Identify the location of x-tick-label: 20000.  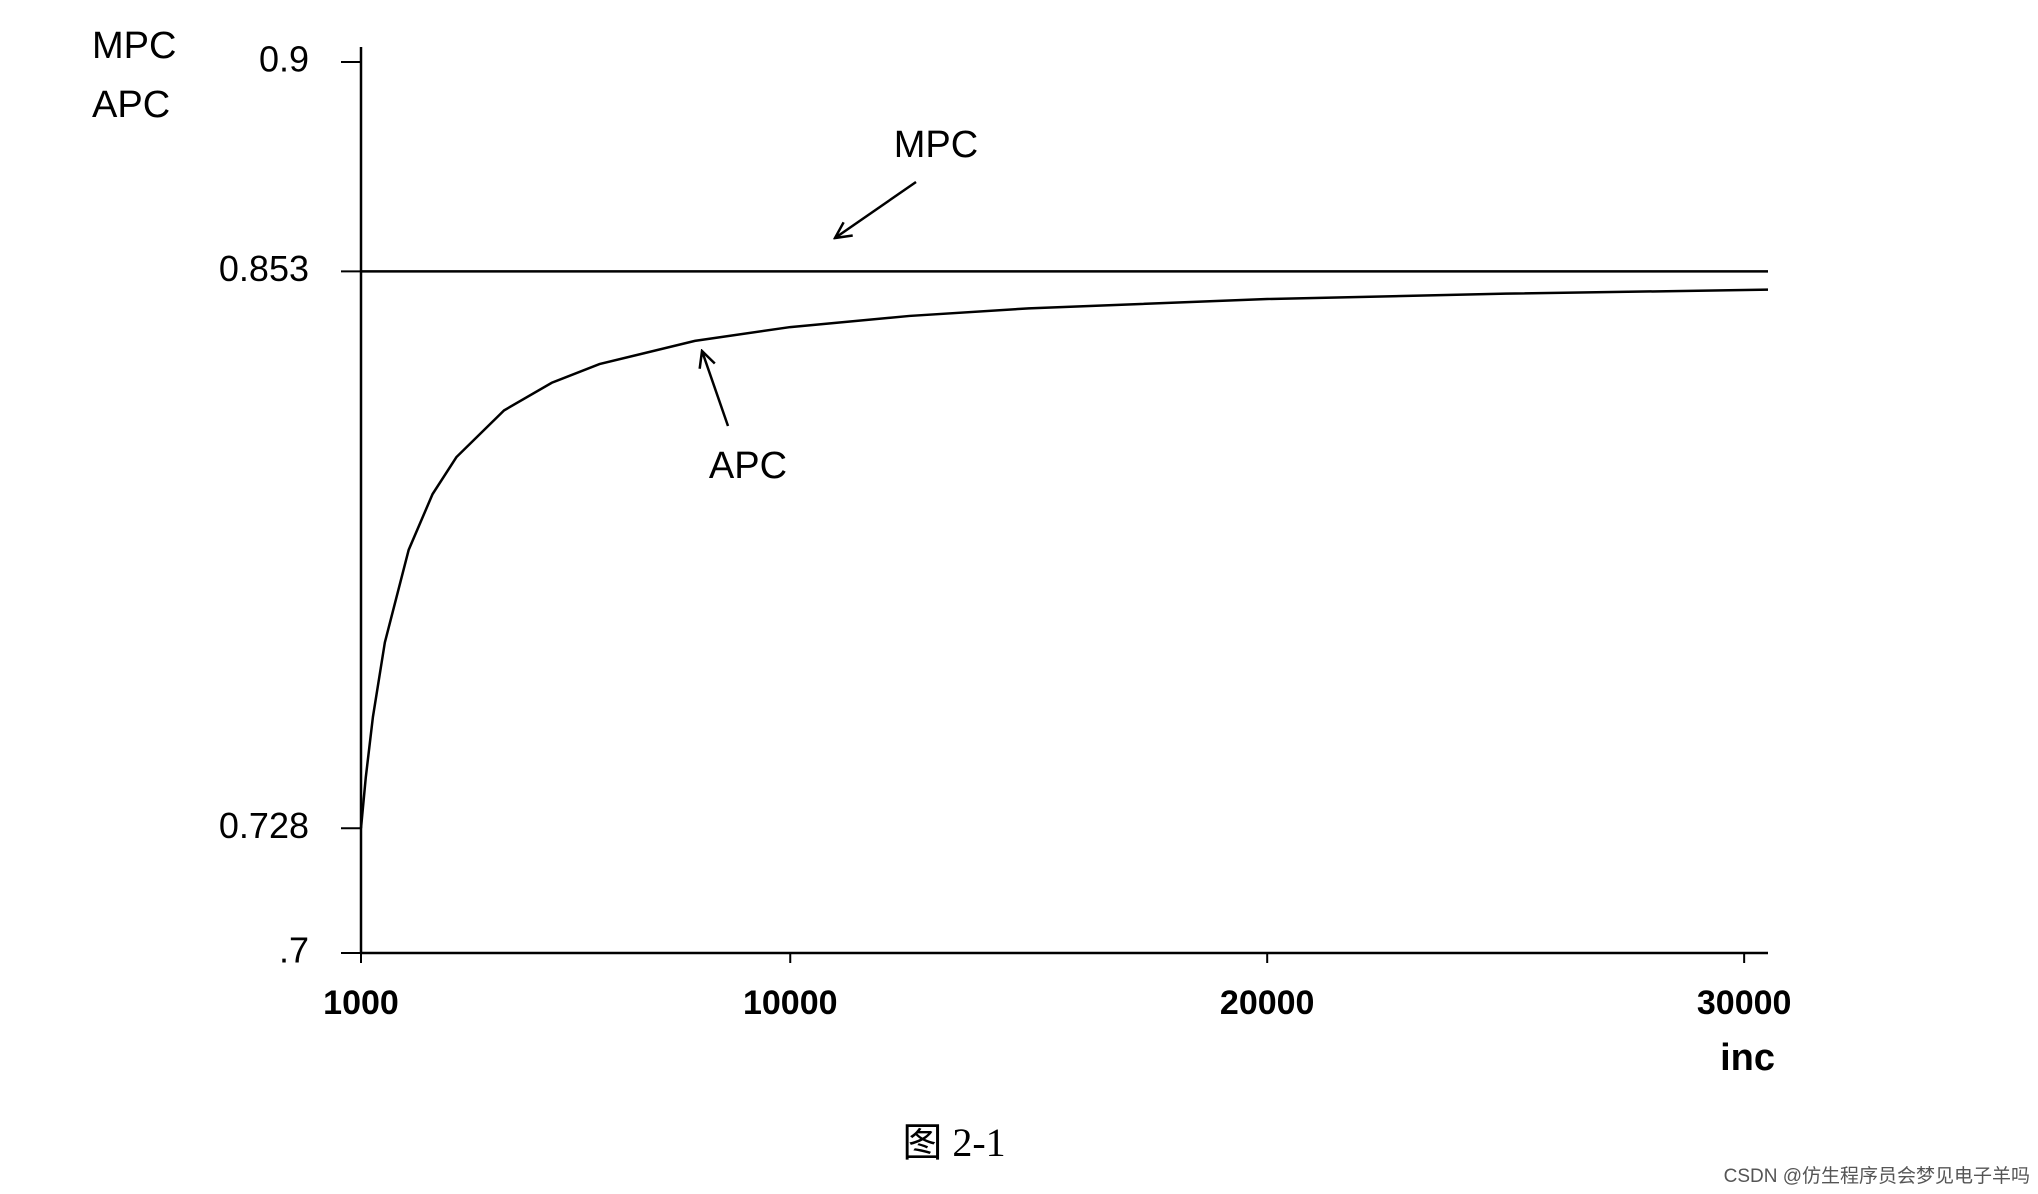
(1267, 1003).